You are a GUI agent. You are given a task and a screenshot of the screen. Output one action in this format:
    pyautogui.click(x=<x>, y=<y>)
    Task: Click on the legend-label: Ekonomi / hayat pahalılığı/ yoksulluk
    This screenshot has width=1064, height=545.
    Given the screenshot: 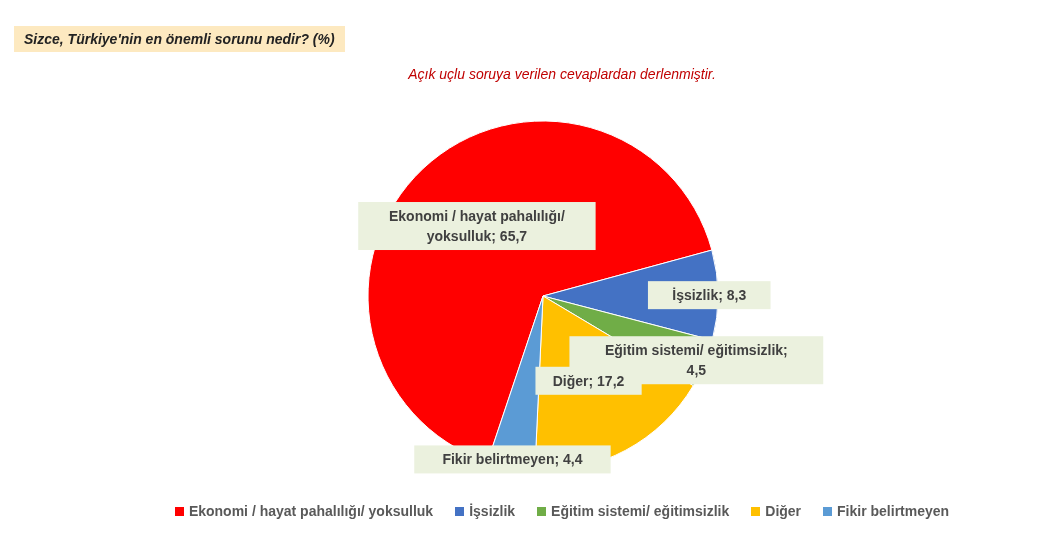 What is the action you would take?
    pyautogui.click(x=311, y=511)
    